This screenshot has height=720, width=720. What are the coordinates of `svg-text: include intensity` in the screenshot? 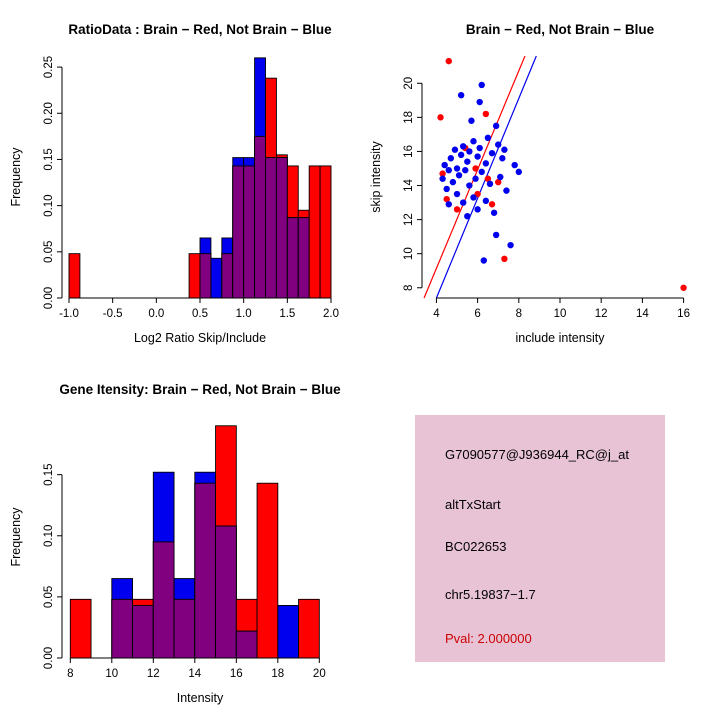 It's located at (561, 338).